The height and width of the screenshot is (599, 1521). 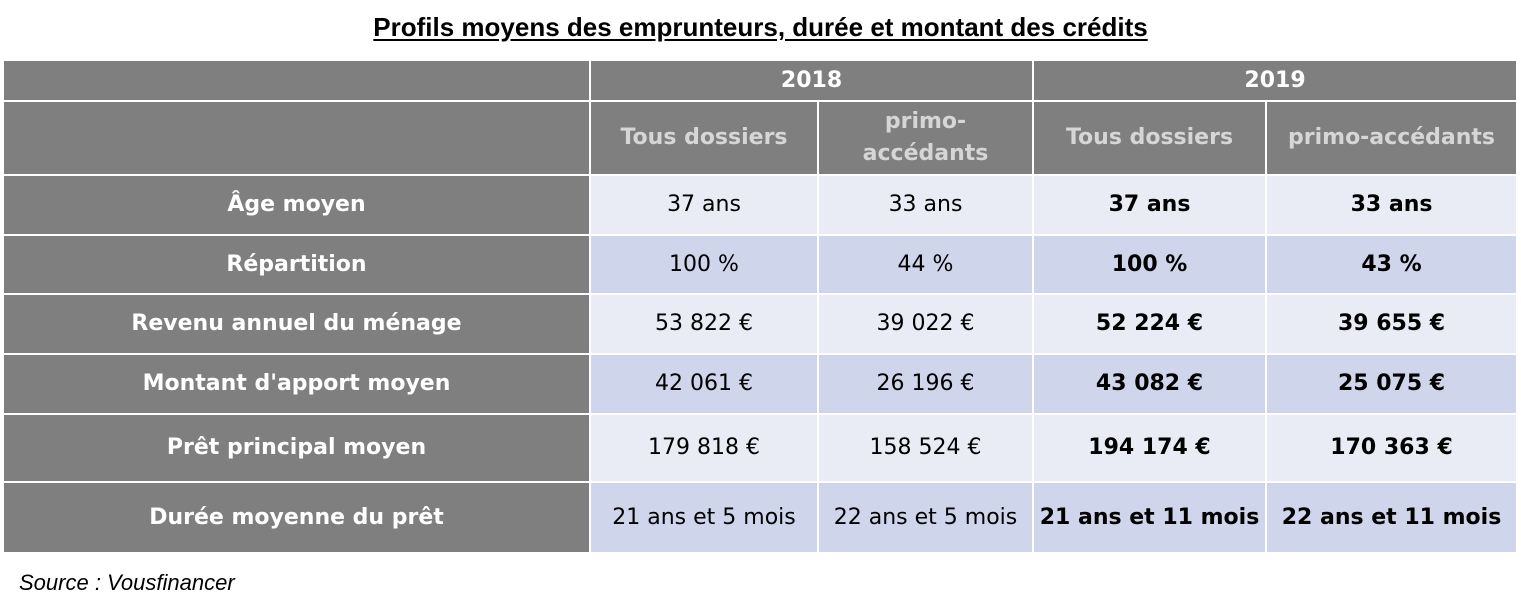 What do you see at coordinates (1392, 264) in the screenshot?
I see `cell-2019-first-time: 43 %` at bounding box center [1392, 264].